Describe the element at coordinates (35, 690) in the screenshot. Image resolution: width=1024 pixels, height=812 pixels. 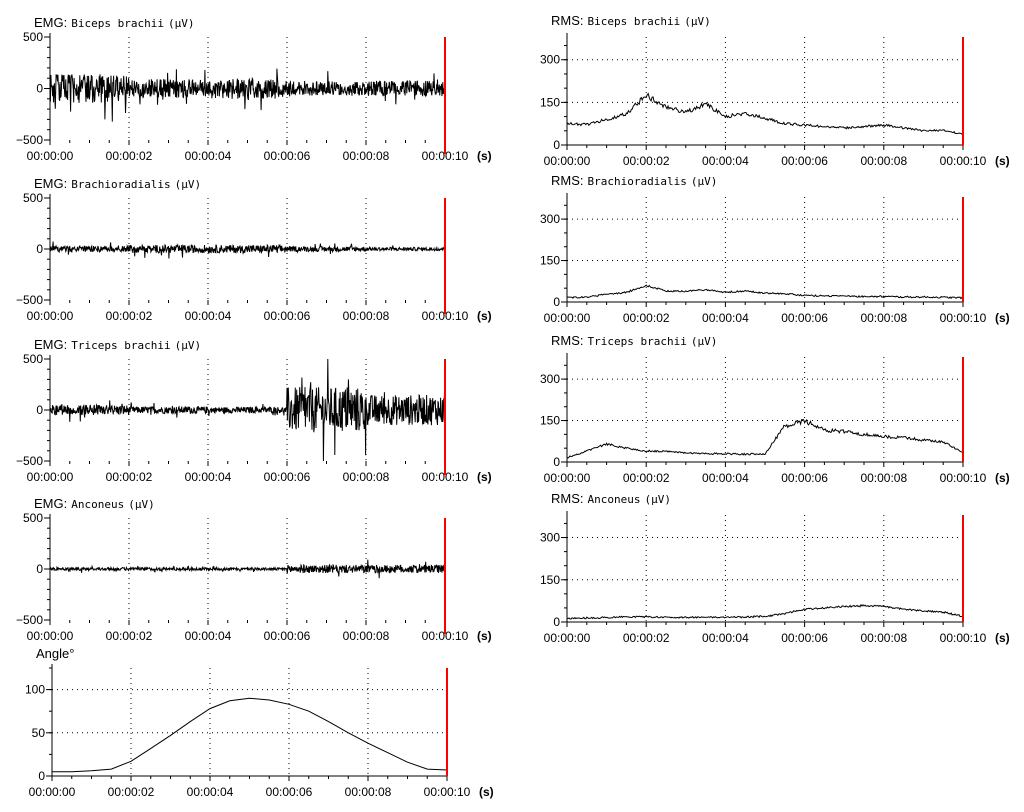
I see `y-tick-label: 100` at that location.